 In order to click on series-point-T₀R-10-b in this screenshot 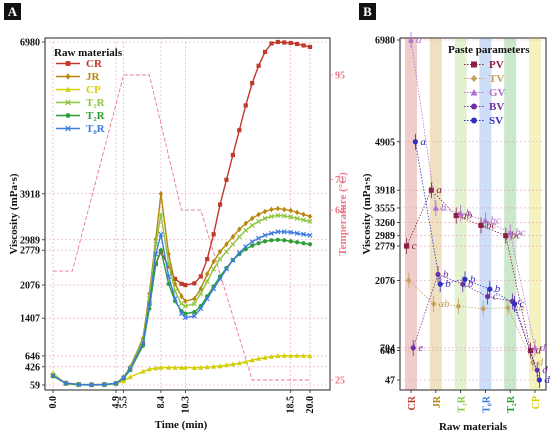, I will do `click(156, 254)`.